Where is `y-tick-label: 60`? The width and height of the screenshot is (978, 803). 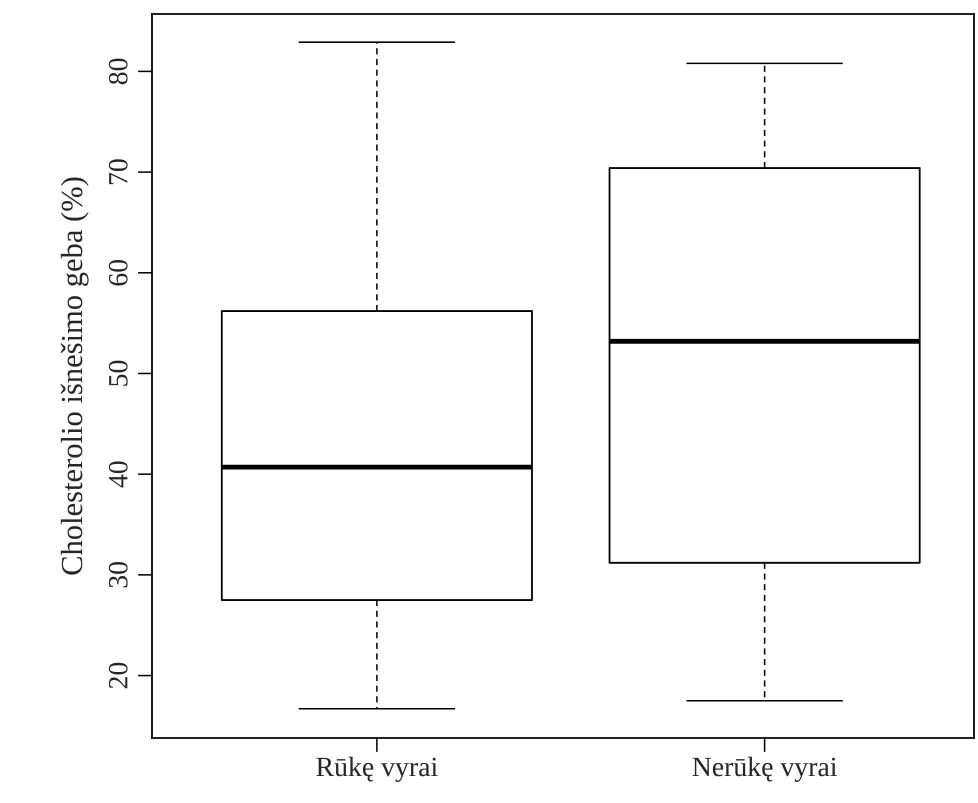
y-tick-label: 60 is located at coordinates (118, 273).